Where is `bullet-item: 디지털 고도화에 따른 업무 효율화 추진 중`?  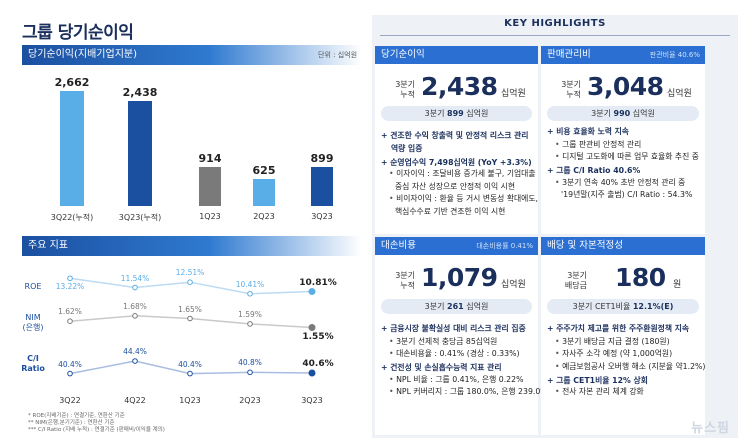
bullet-item: 디지털 고도화에 따른 업무 효율화 추진 중 is located at coordinates (627, 156).